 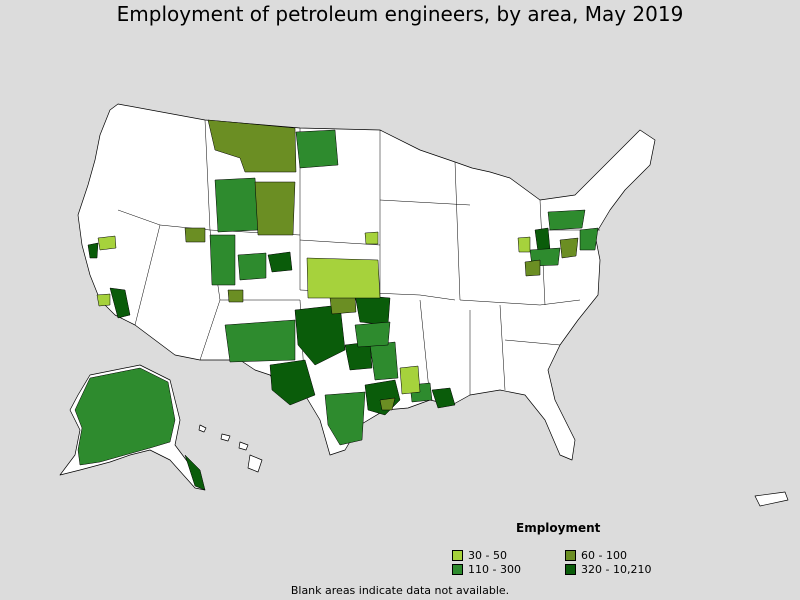 What do you see at coordinates (532, 268) in the screenshot?
I see `area-ohio` at bounding box center [532, 268].